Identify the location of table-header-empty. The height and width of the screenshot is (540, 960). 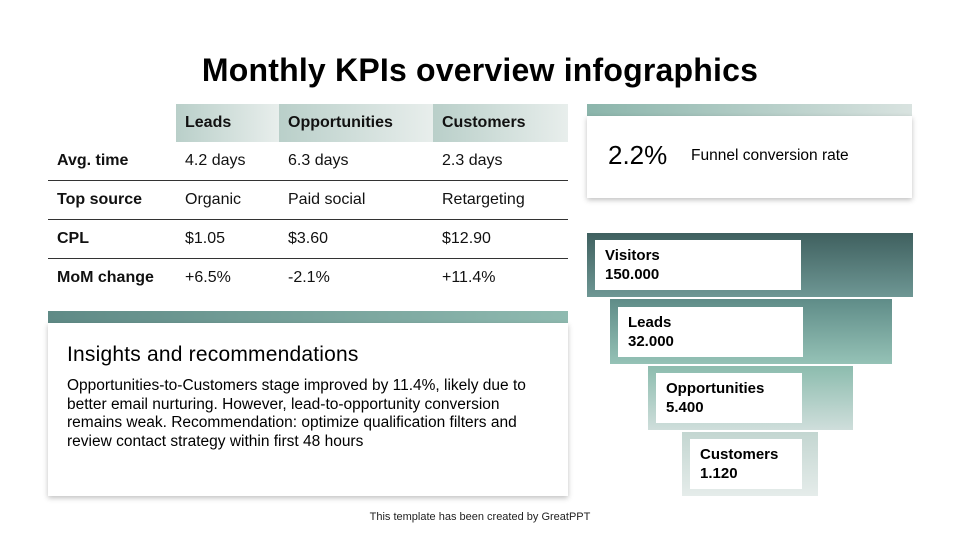
(112, 123).